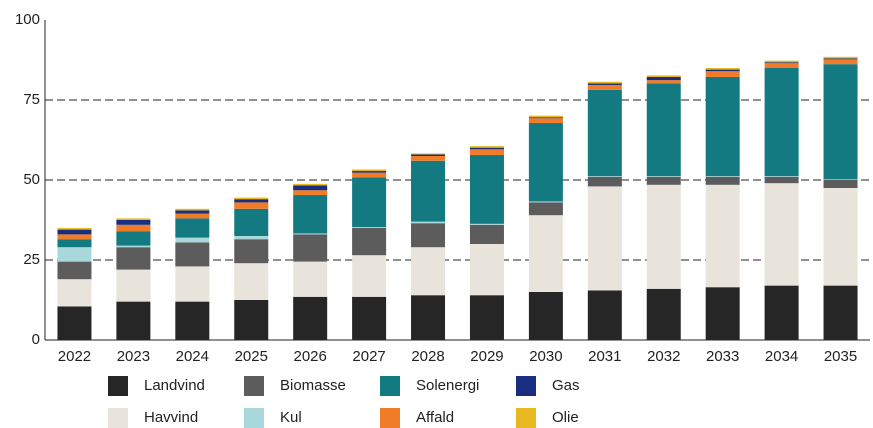 This screenshot has width=873, height=428. Describe the element at coordinates (309, 356) in the screenshot. I see `x-tick-label: 2026` at that location.